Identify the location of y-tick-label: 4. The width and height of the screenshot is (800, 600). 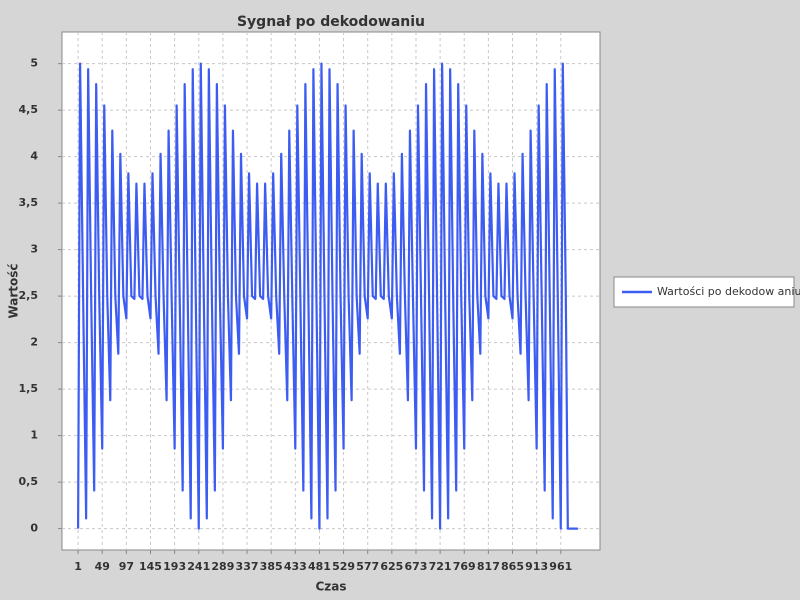
(34, 156).